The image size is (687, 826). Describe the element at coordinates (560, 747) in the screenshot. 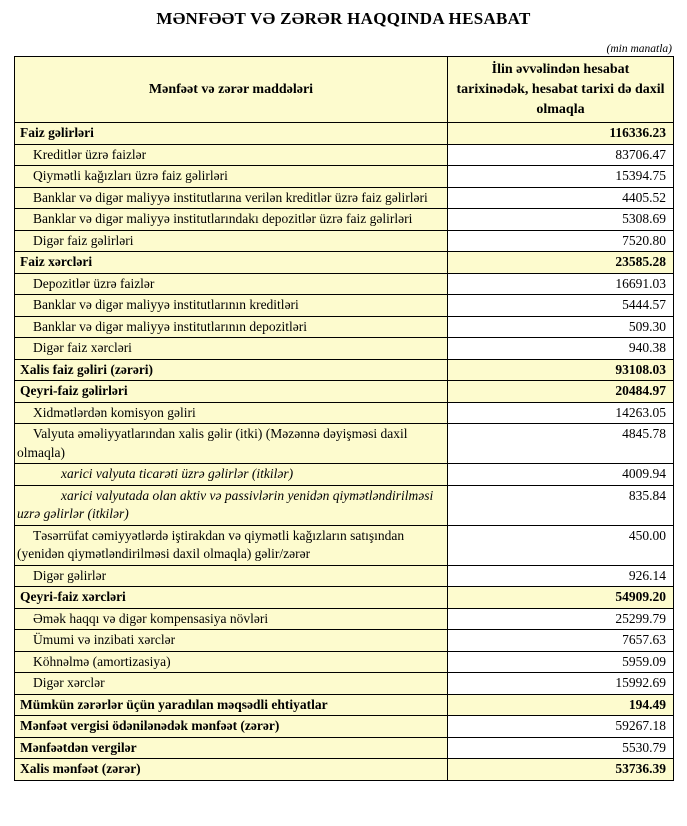

I see `row-value: 5530.79` at that location.